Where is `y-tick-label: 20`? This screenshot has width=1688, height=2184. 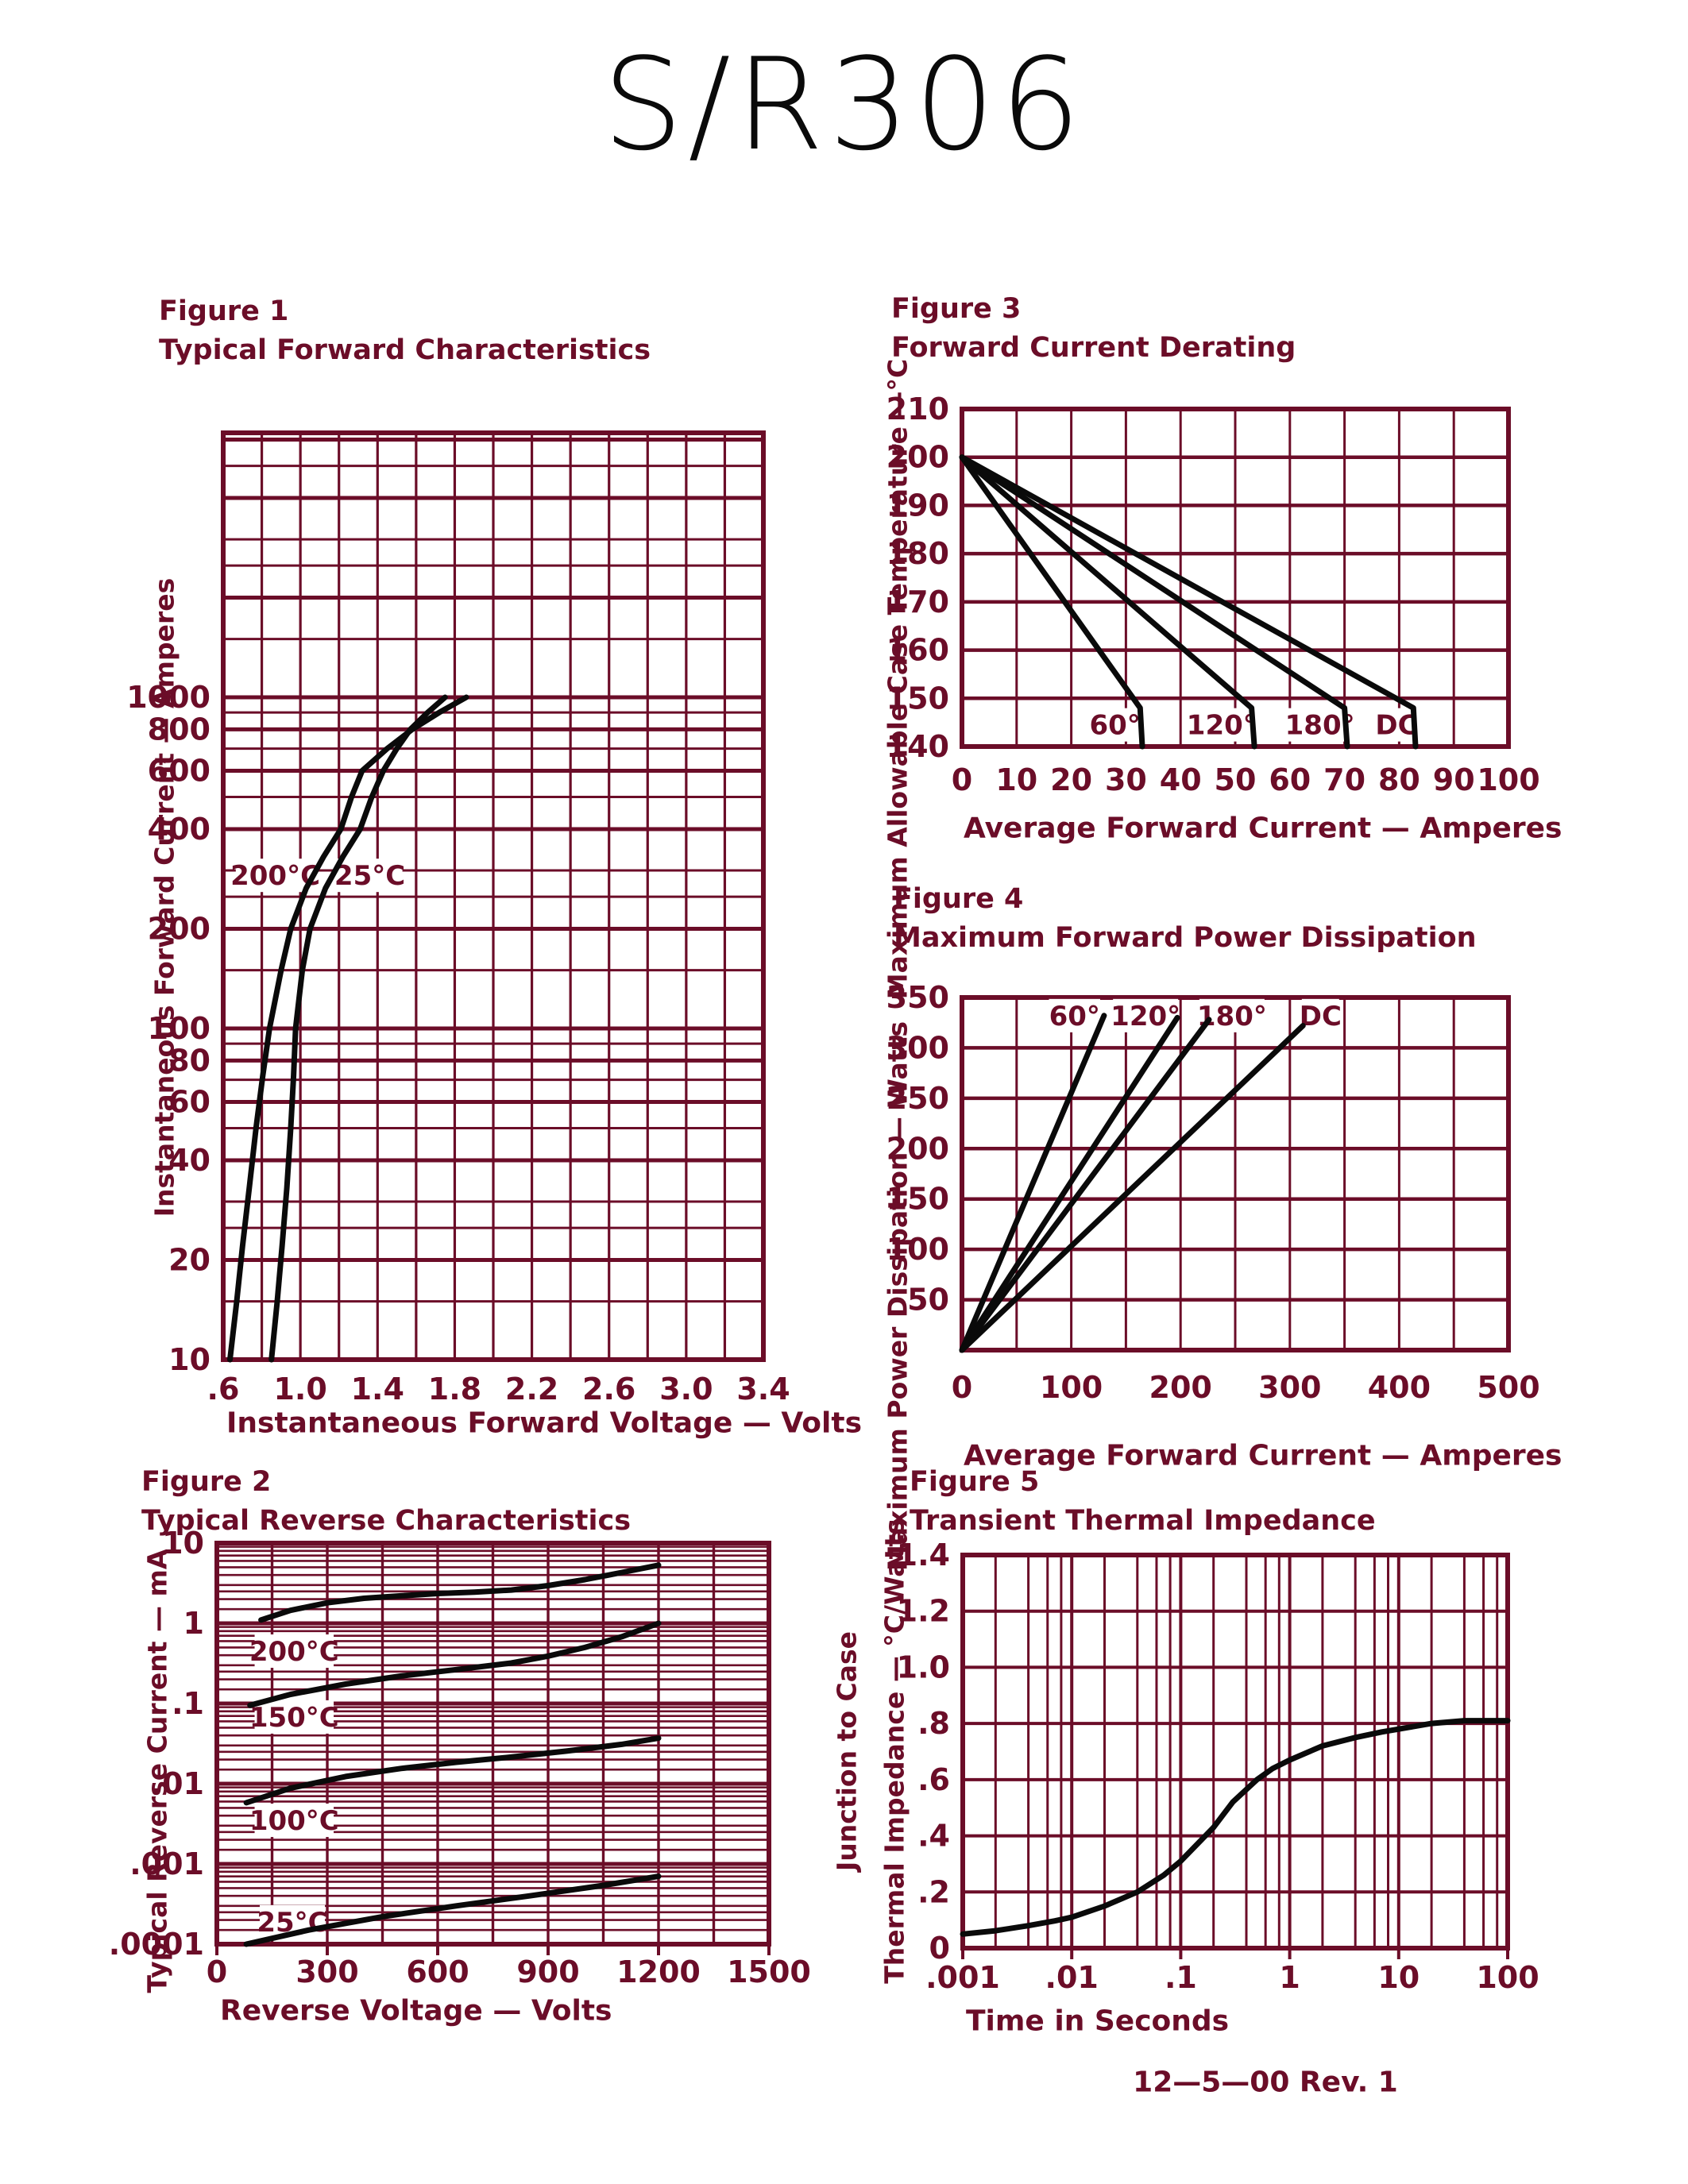
y-tick-label: 20 is located at coordinates (189, 1259).